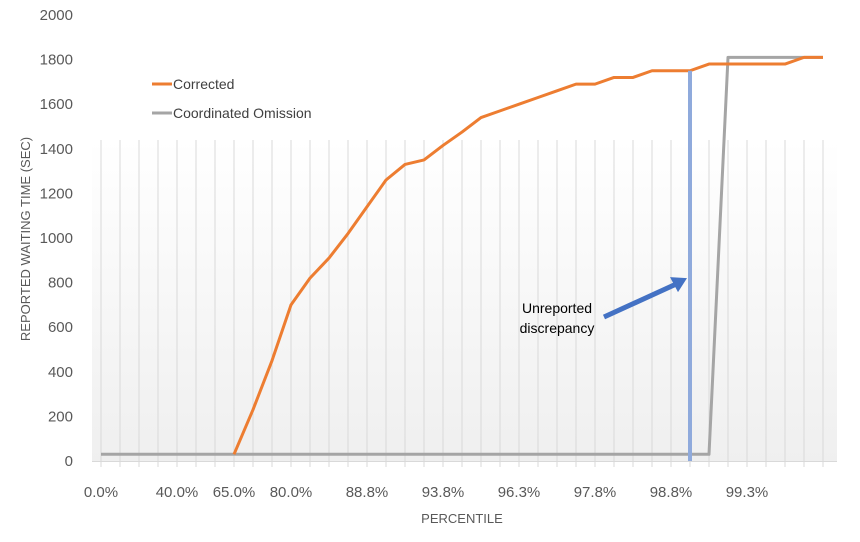  I want to click on y-tick-label: 400, so click(60, 372).